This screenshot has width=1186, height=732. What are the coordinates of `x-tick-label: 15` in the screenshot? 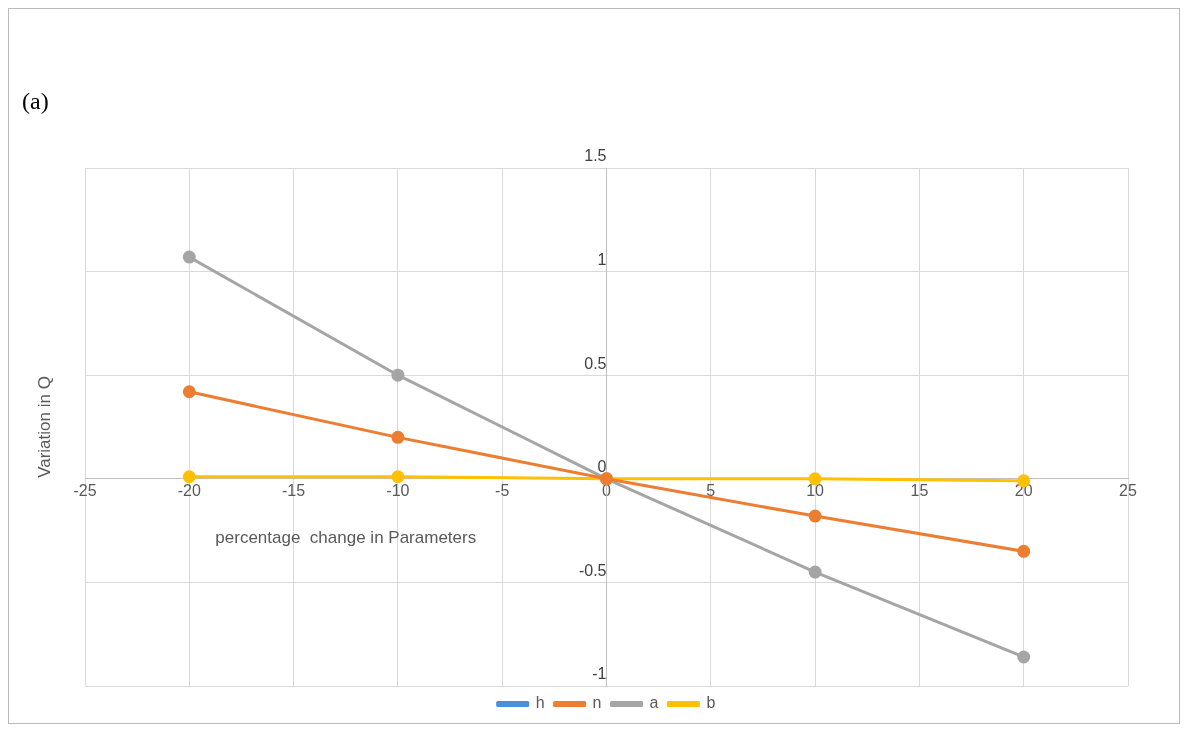 It's located at (919, 490).